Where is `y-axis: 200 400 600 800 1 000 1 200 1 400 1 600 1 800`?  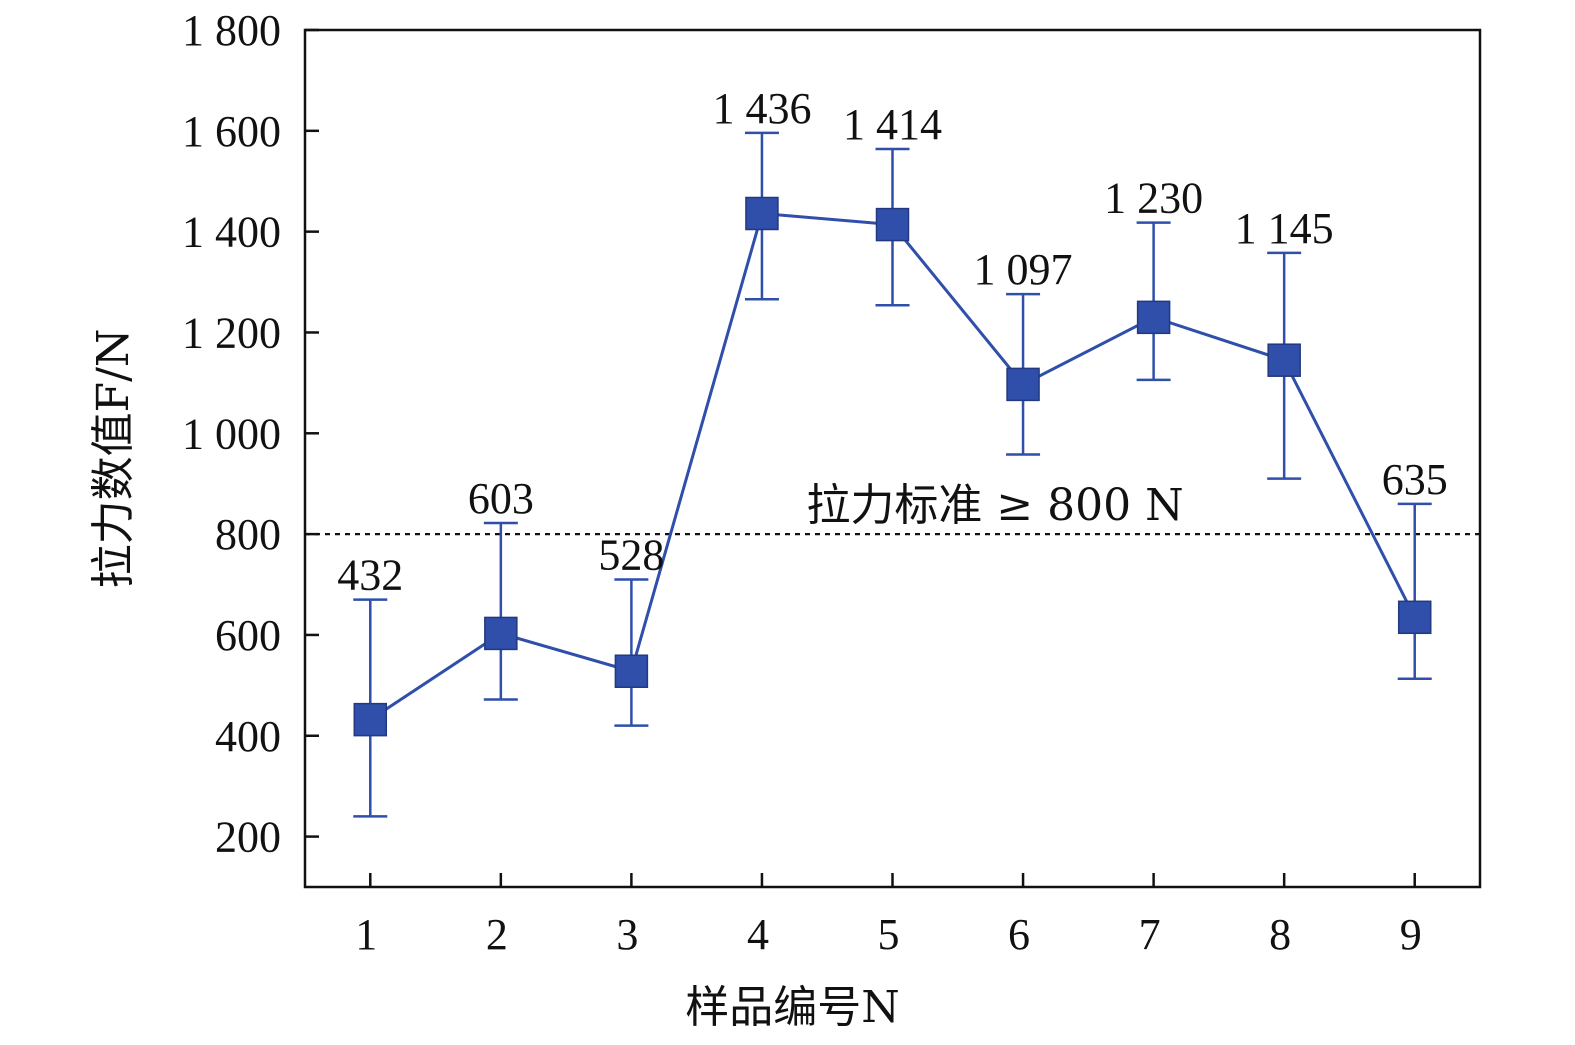
y-axis: 200 400 600 800 1 000 1 200 1 400 1 600 1 800 is located at coordinates (250, 434).